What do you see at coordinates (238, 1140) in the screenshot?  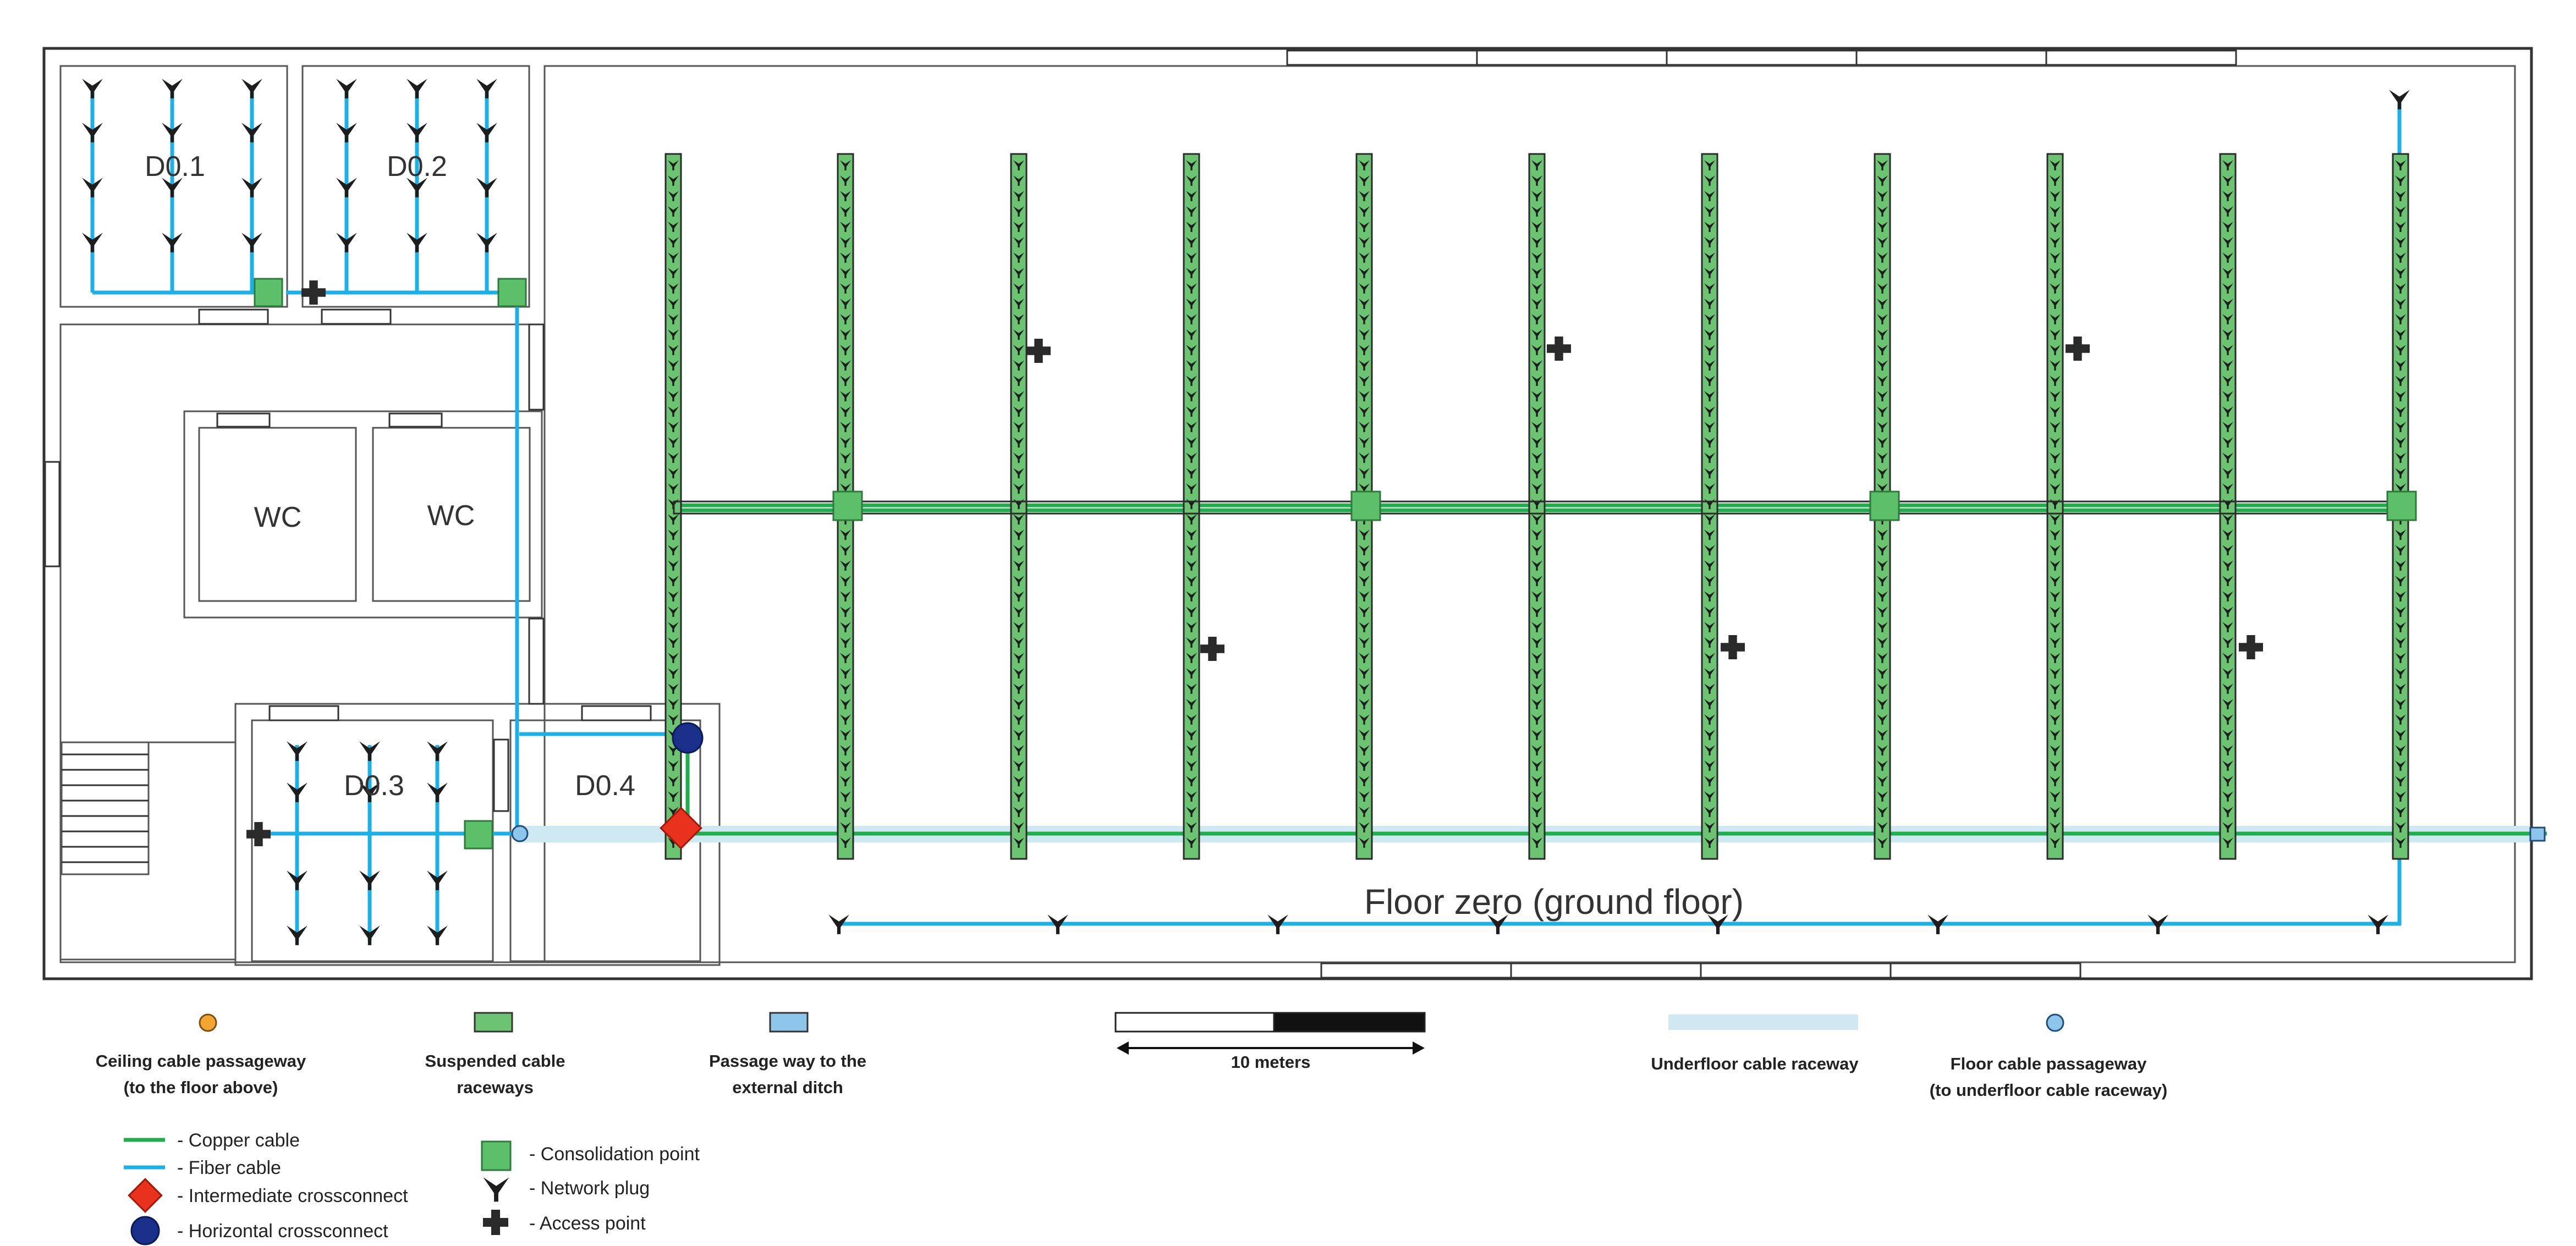 I see `legend-copper: - Copper cable` at bounding box center [238, 1140].